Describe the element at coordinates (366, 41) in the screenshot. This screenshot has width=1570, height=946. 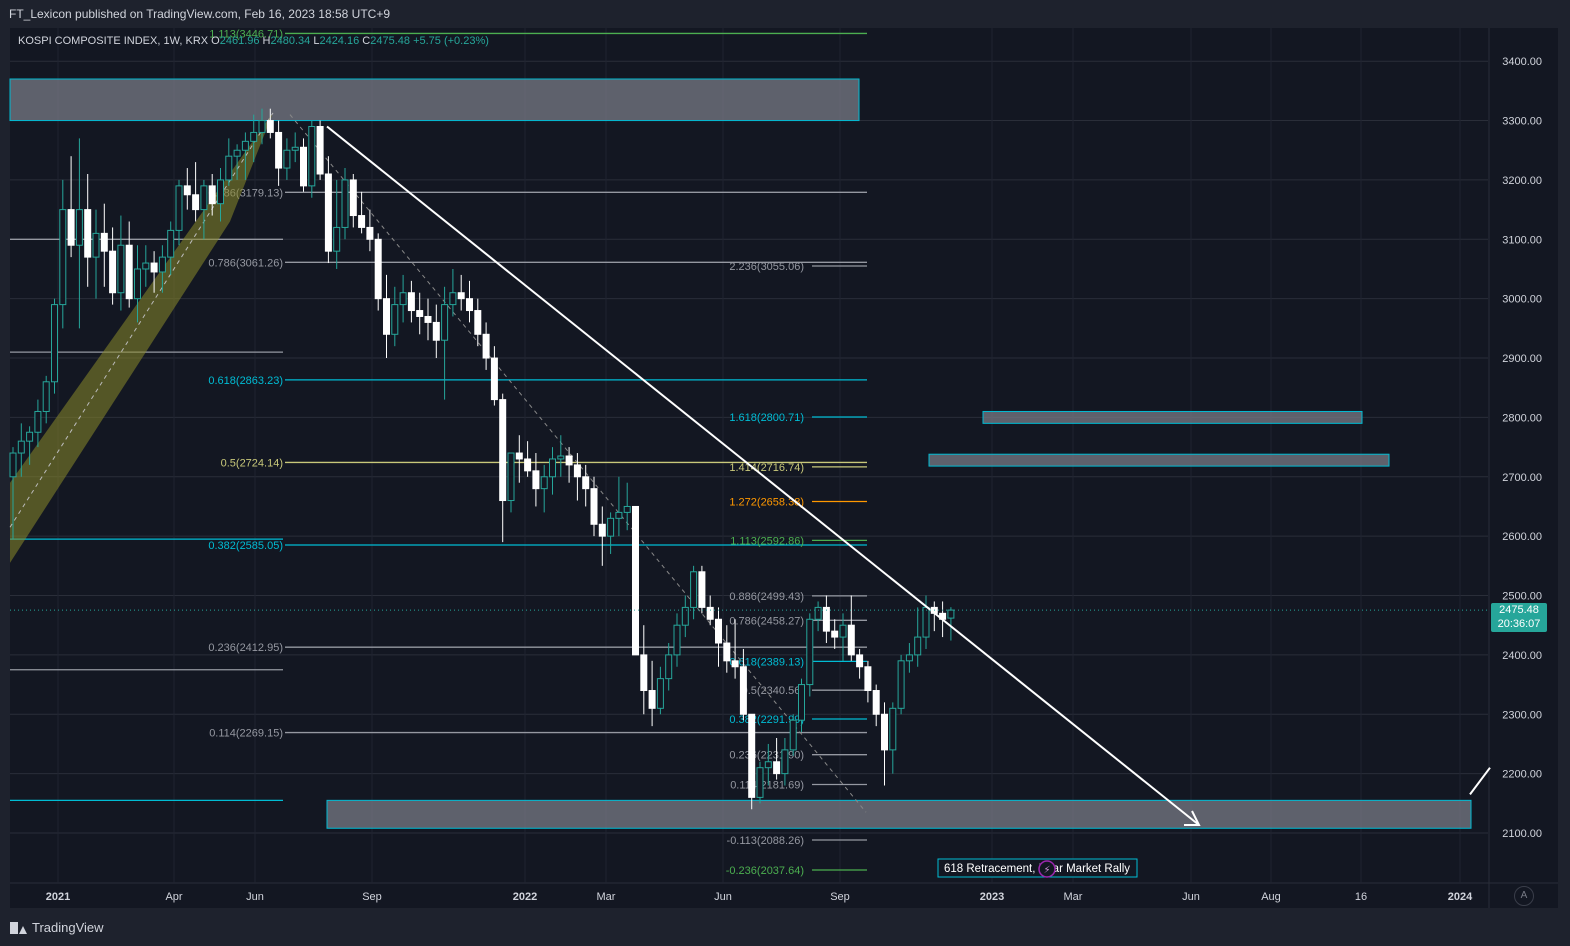
I see `legend-close-label: C` at that location.